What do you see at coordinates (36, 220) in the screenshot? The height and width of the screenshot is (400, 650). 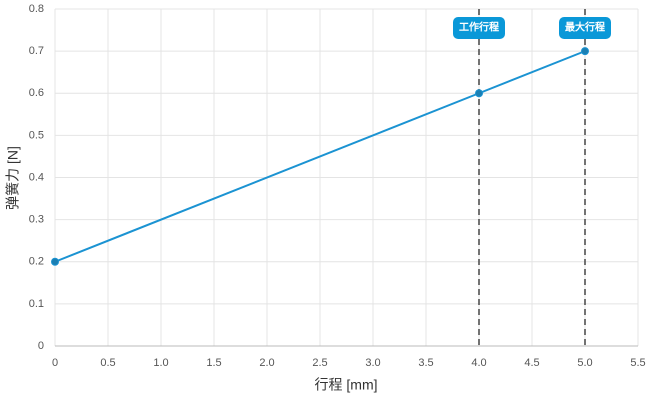 I see `y-tick-label: 0.3` at bounding box center [36, 220].